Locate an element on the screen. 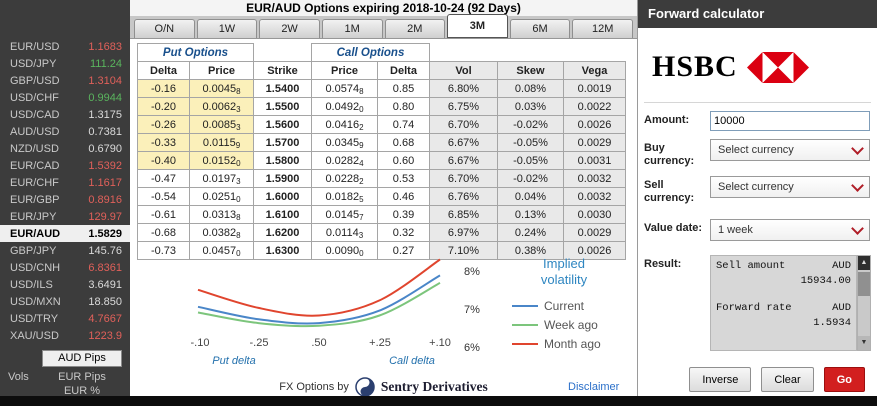 The width and height of the screenshot is (877, 406). vega-cell: 0.0032 is located at coordinates (594, 196).